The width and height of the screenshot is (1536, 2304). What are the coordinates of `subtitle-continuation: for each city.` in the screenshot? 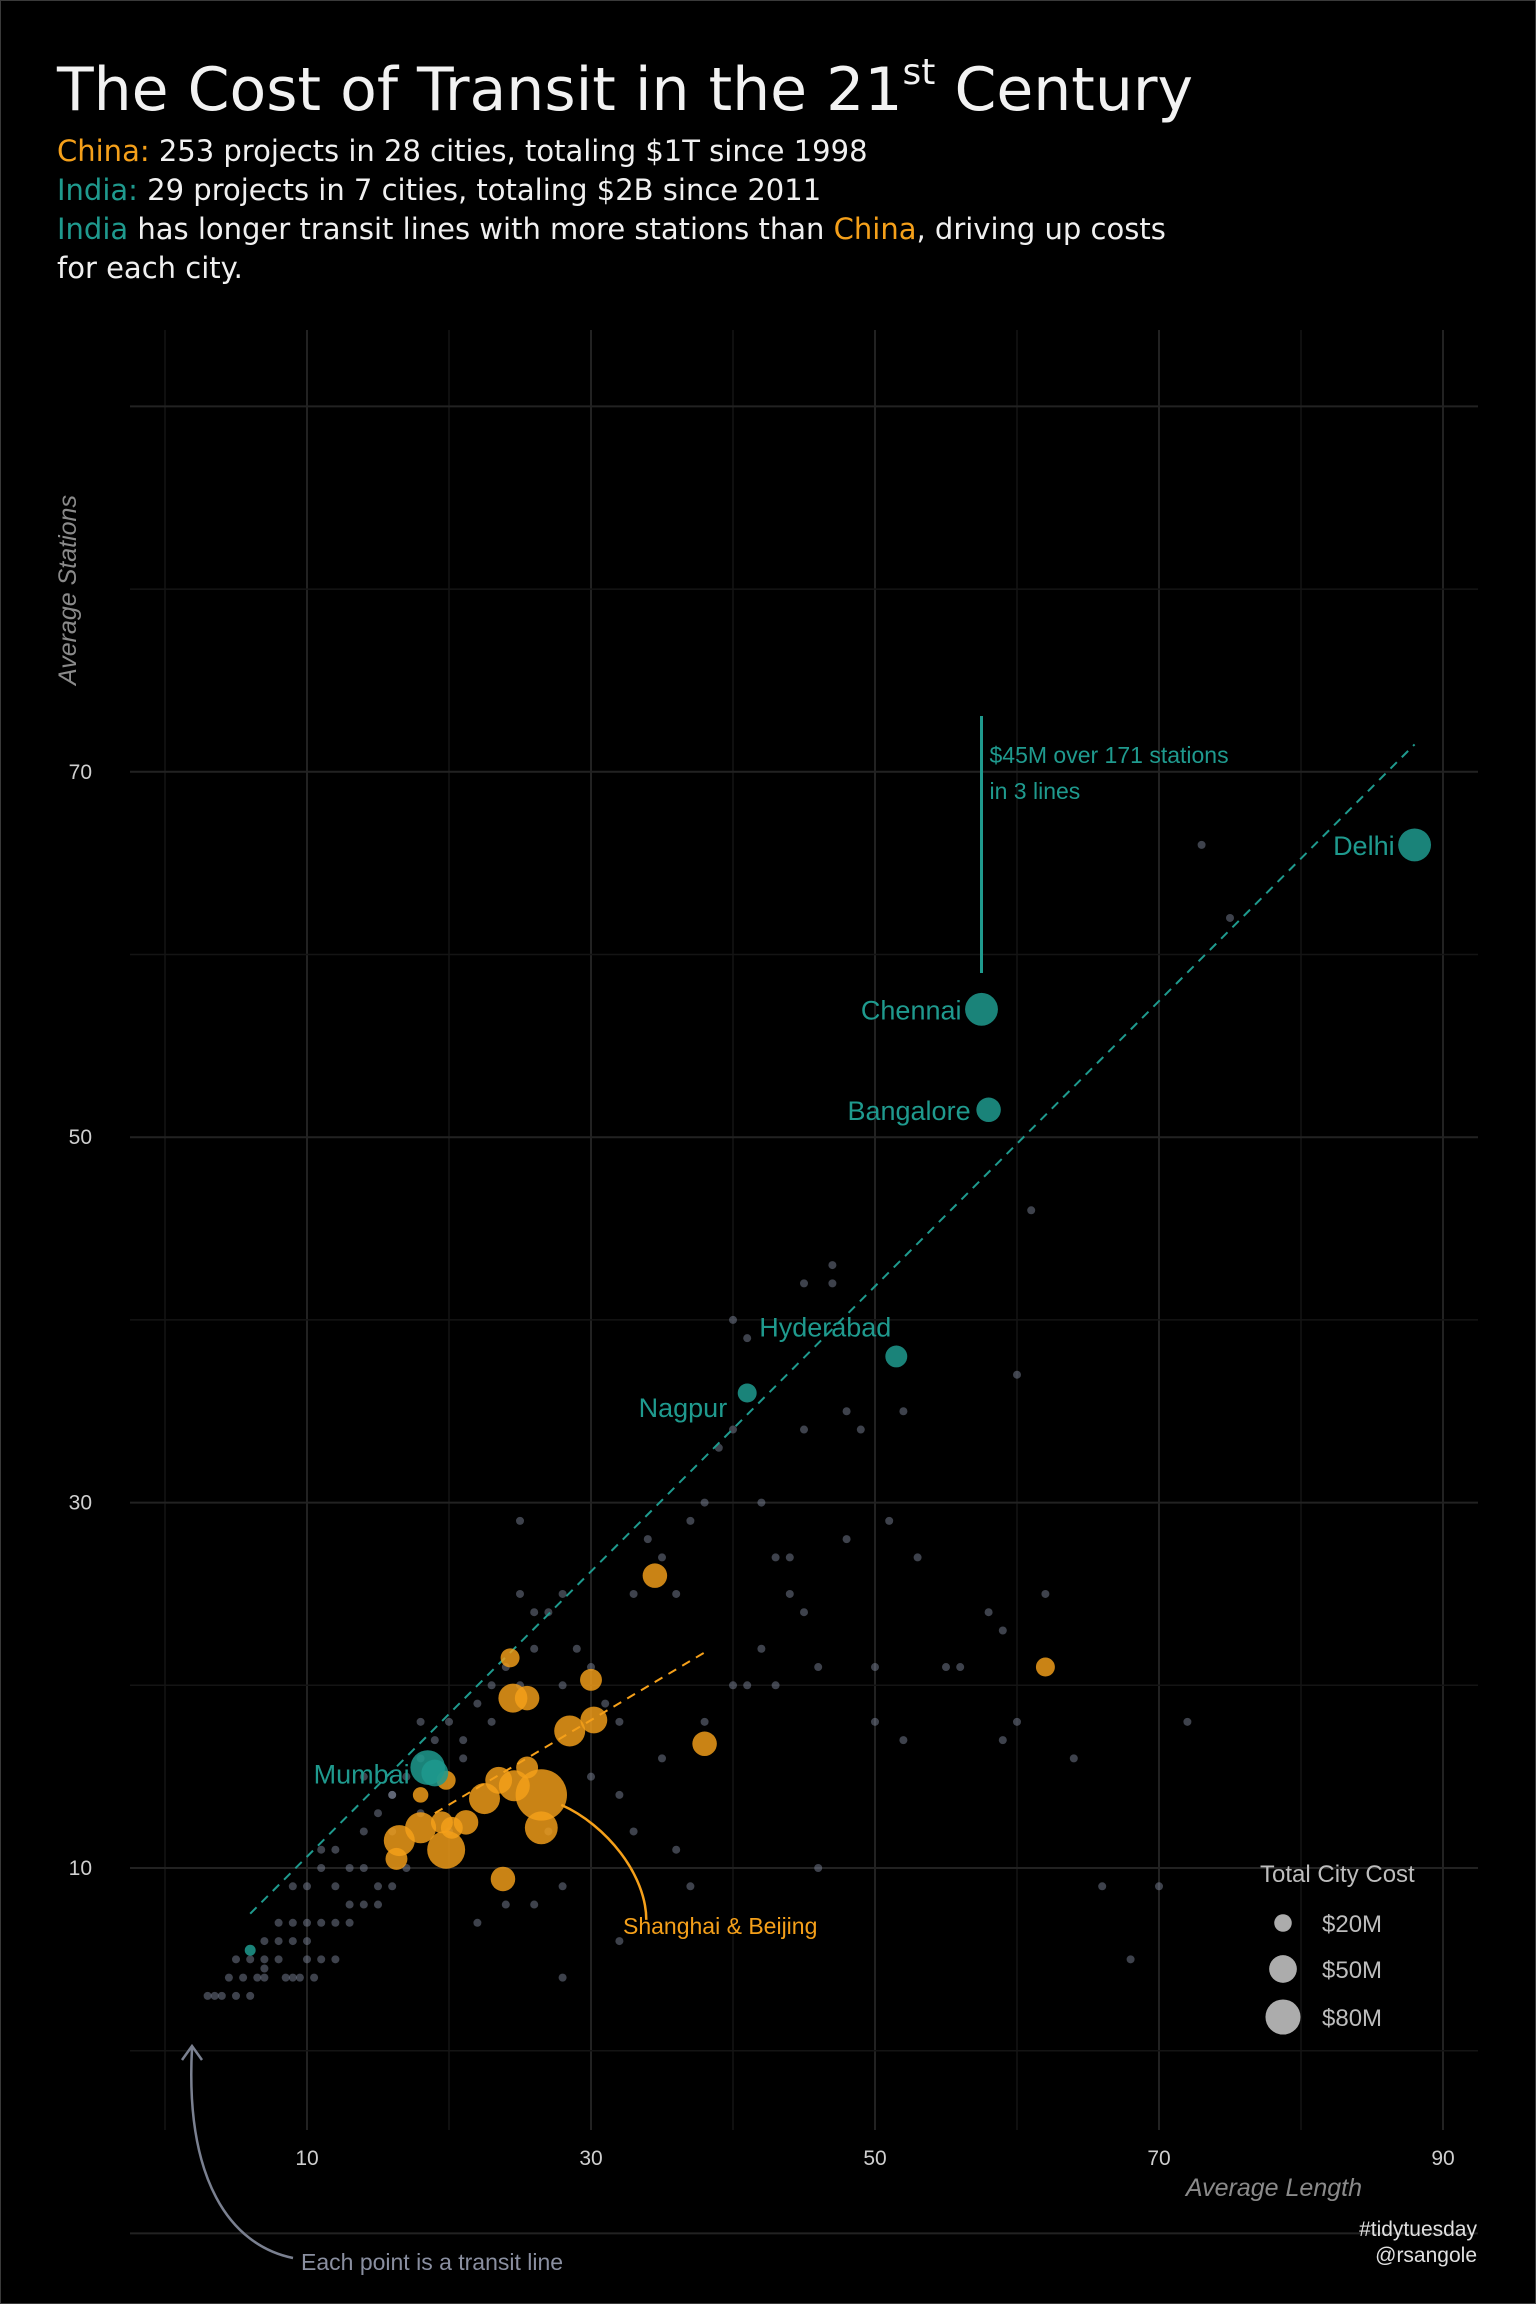 It's located at (150, 268).